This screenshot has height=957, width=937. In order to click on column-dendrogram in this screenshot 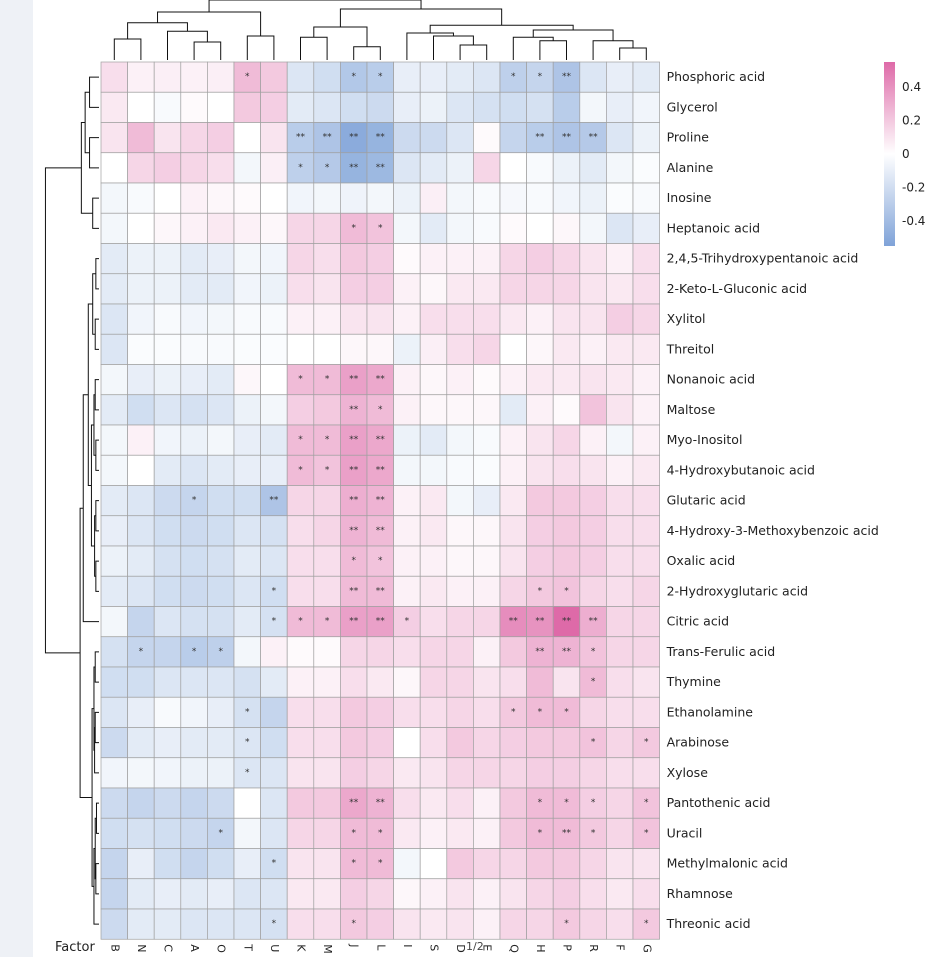, I will do `click(380, 30)`.